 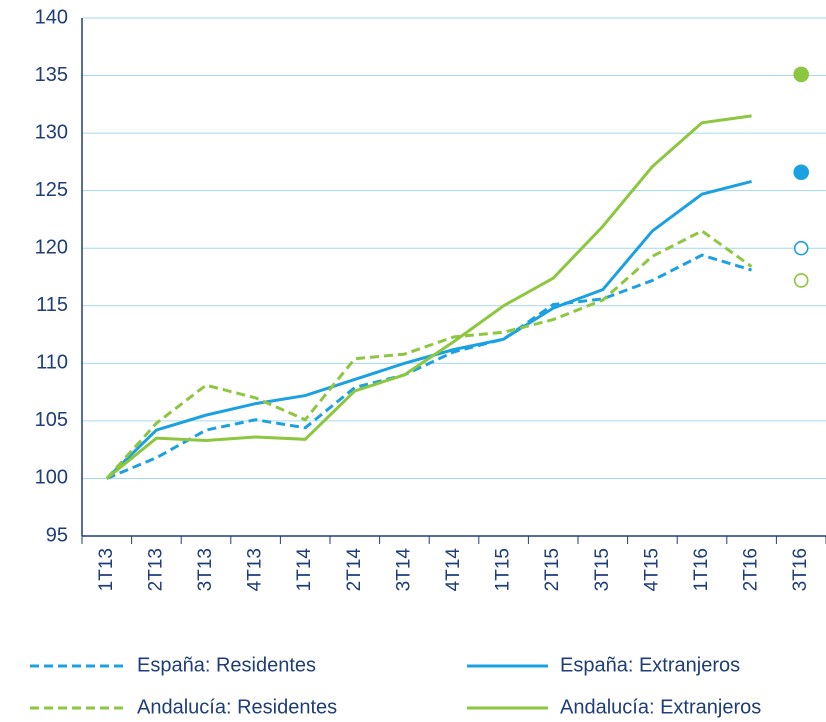 I want to click on legend-label: Andalucía: Residentes, so click(x=237, y=707).